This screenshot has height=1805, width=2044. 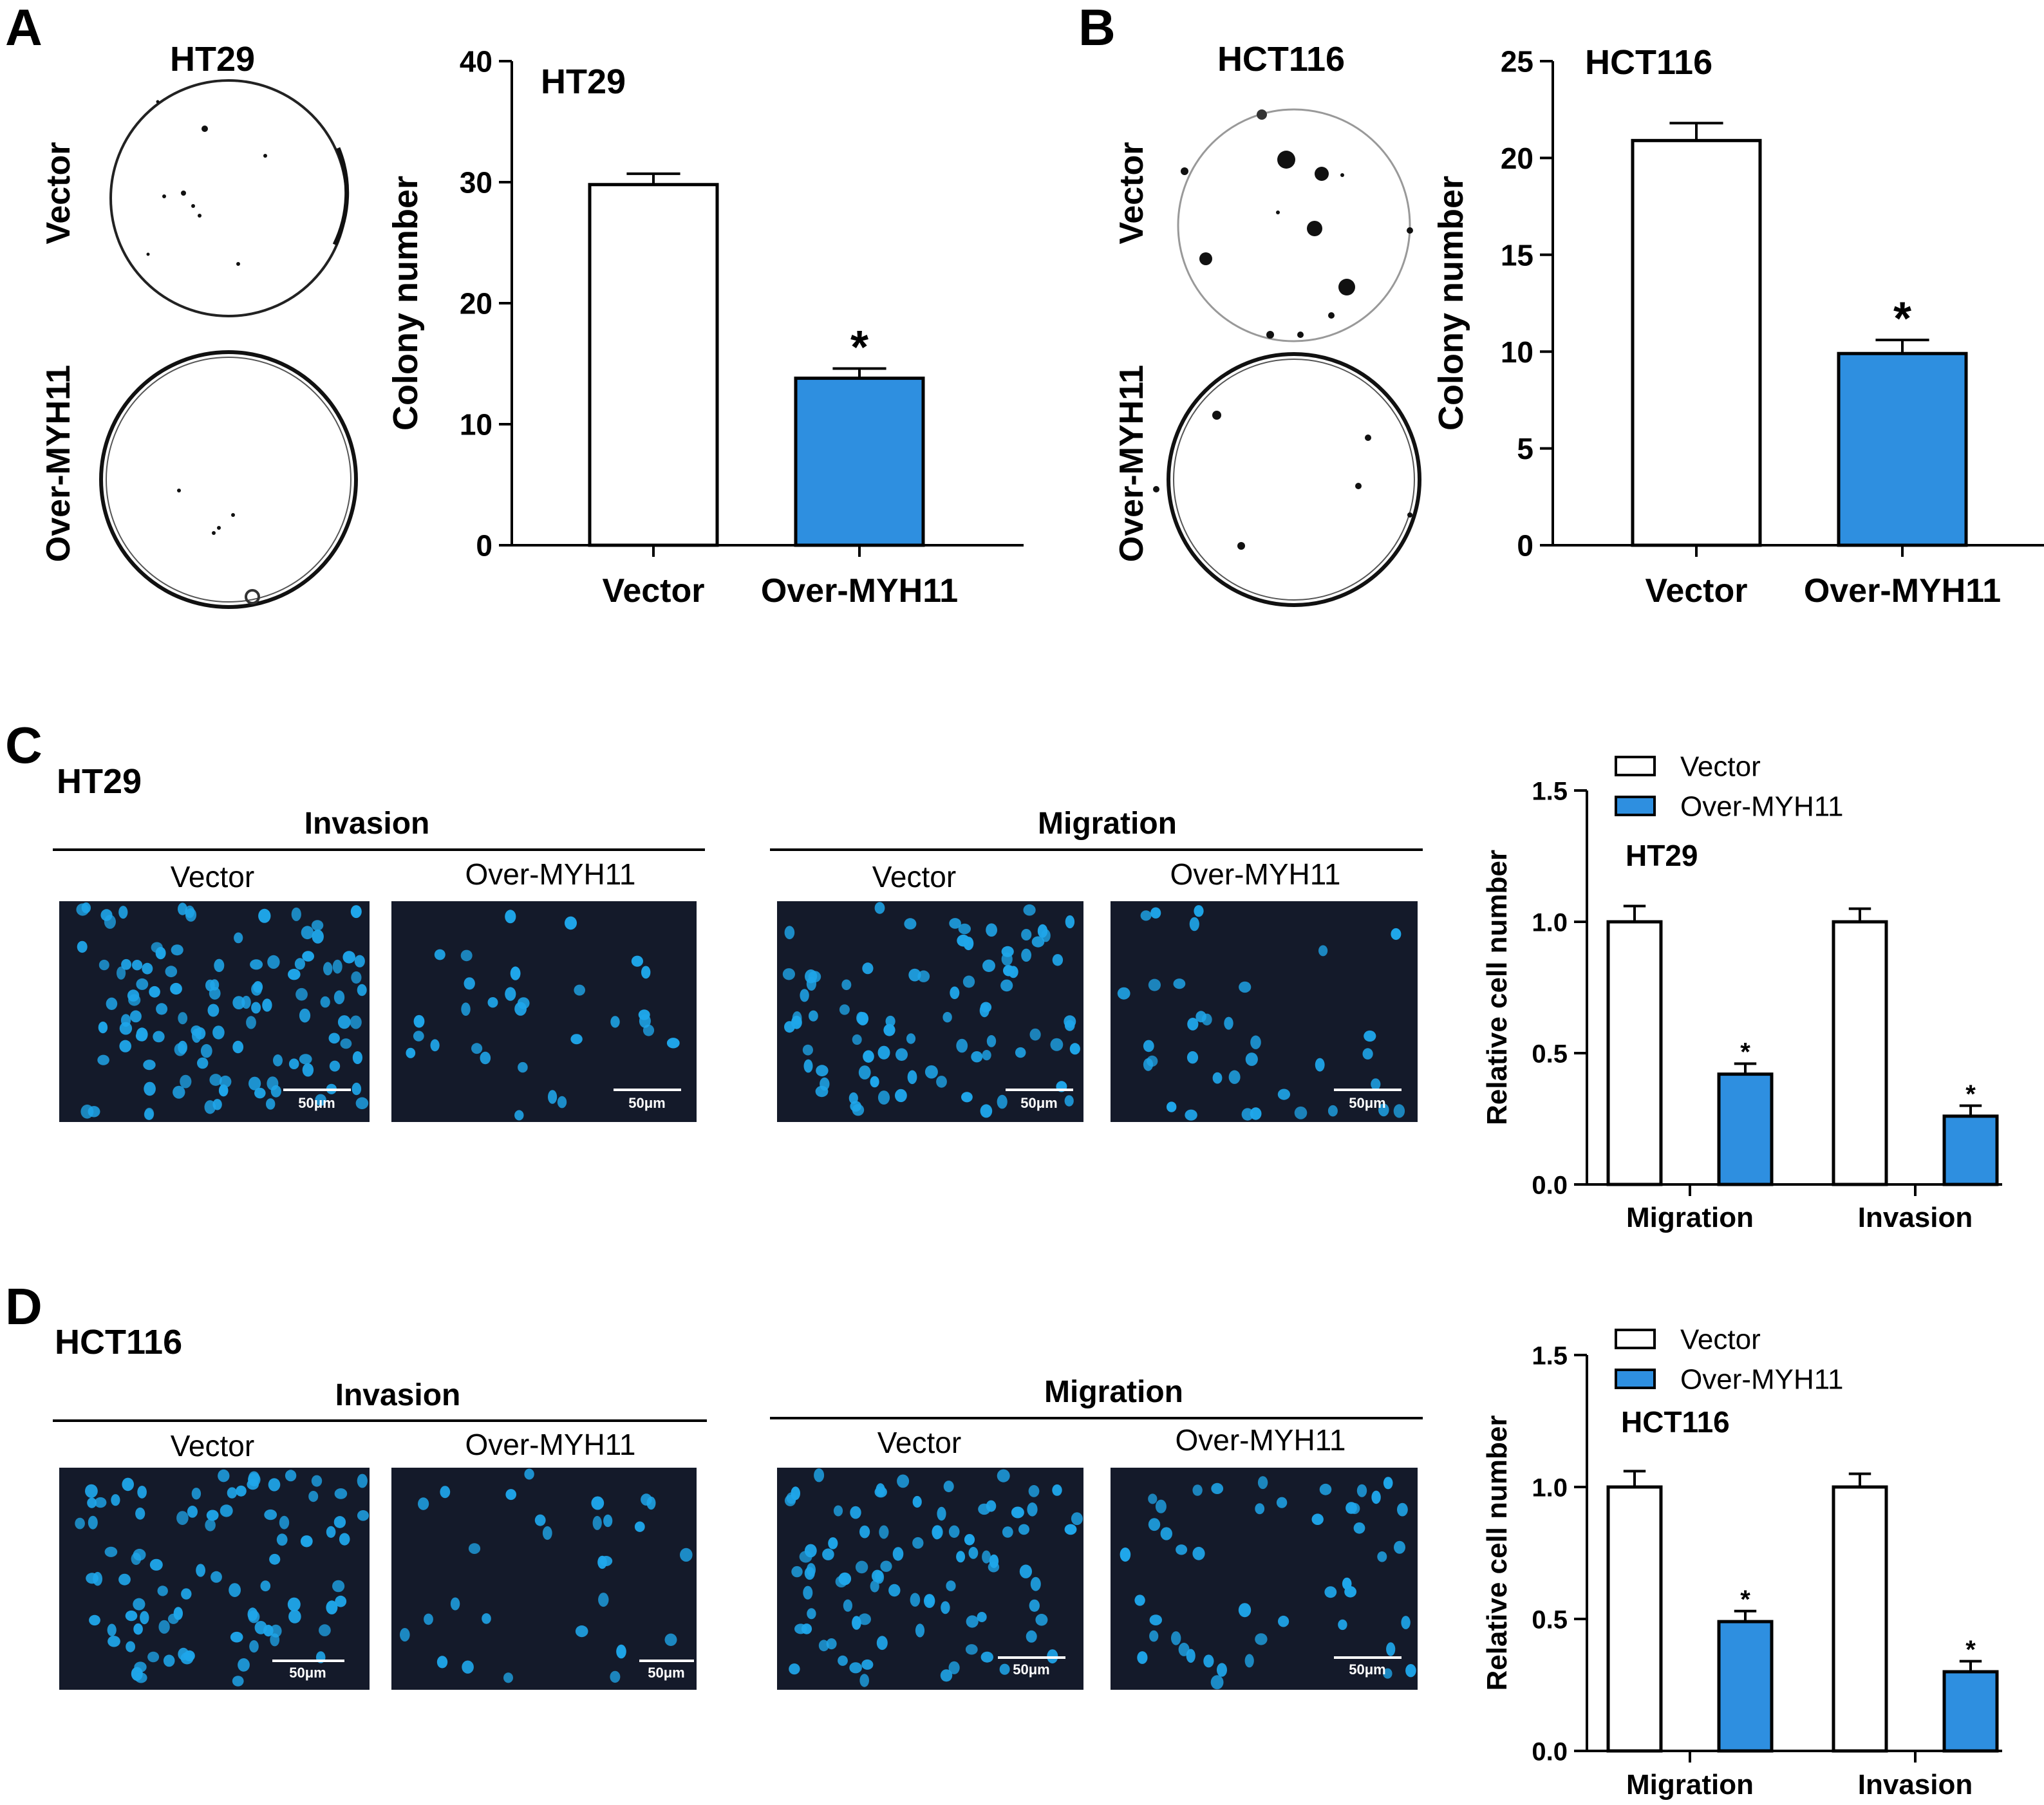 I want to click on panel-c-label-migration-vector: Vector, so click(x=914, y=876).